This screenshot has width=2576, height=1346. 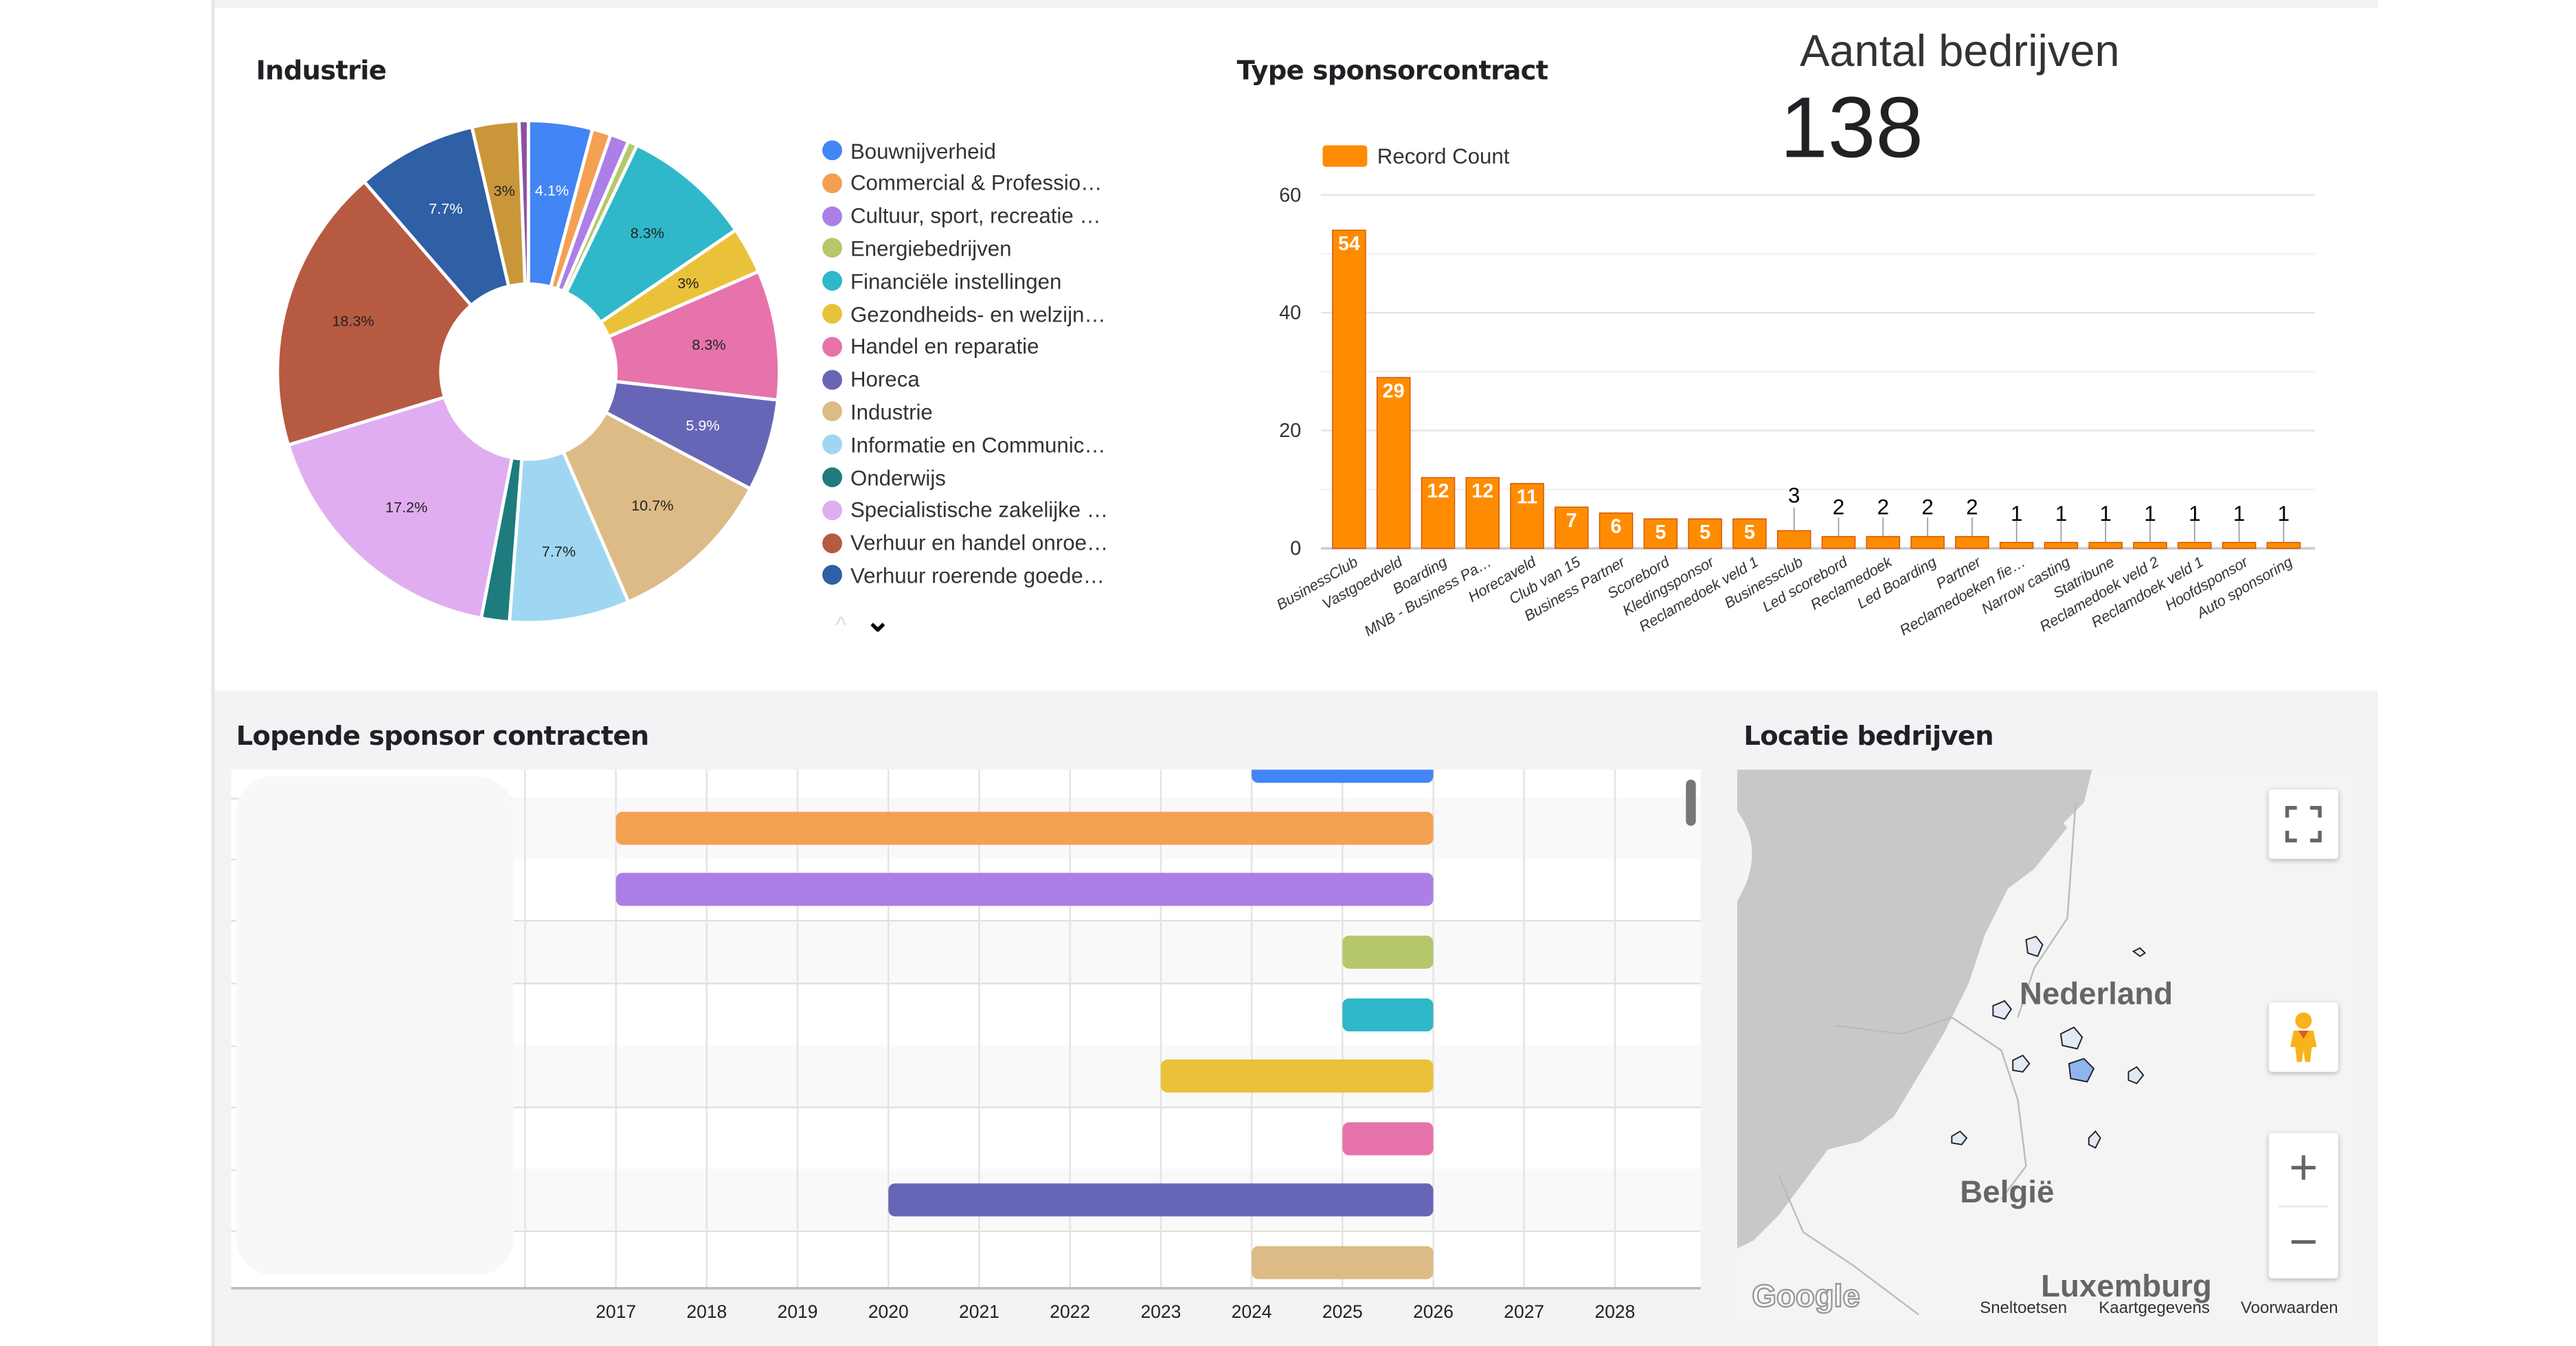 I want to click on x-tick-label: 2027, so click(x=1524, y=1311).